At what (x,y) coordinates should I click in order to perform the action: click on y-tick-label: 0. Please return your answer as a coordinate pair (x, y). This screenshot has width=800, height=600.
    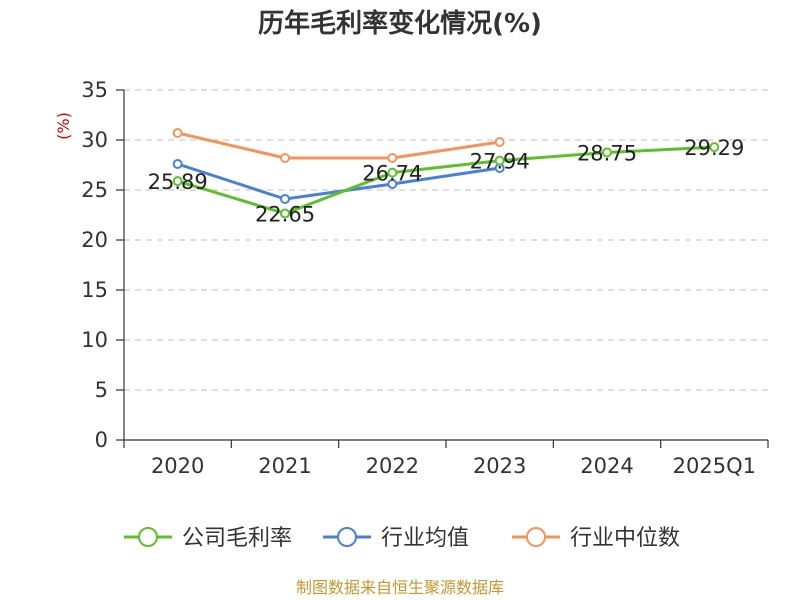
    Looking at the image, I should click on (101, 440).